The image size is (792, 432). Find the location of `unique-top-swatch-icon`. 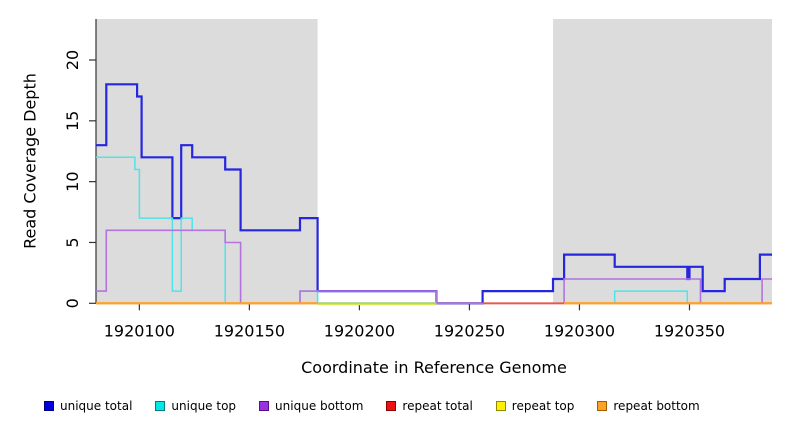

unique-top-swatch-icon is located at coordinates (160, 406).